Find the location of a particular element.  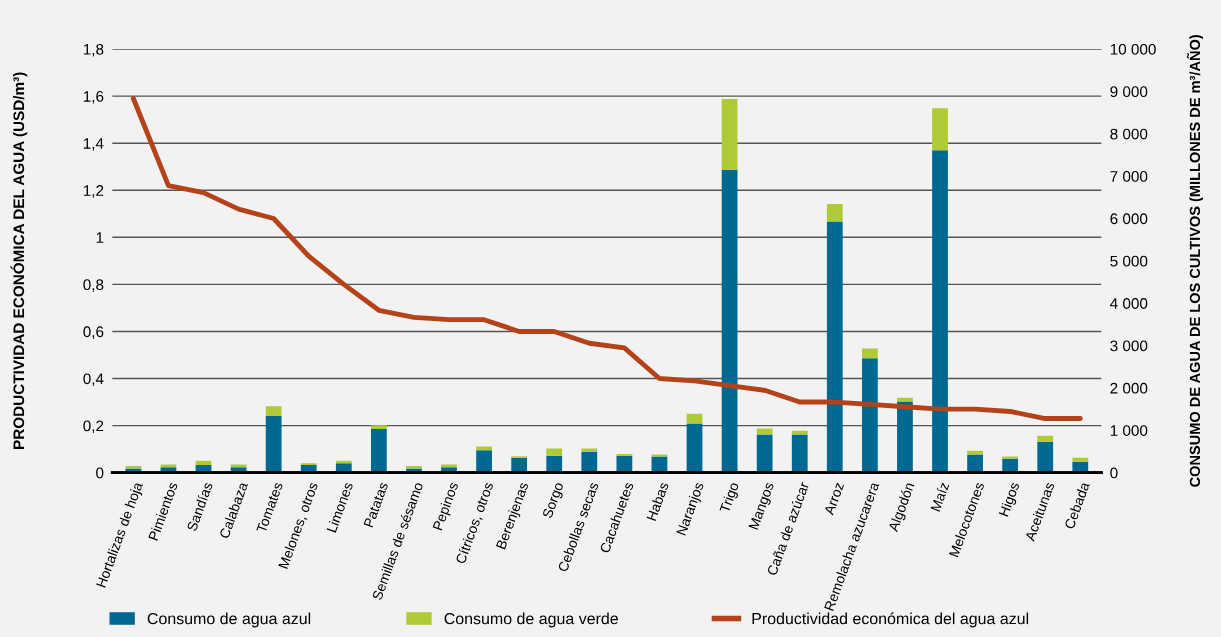

x-tick-label: Trigo is located at coordinates (730, 498).